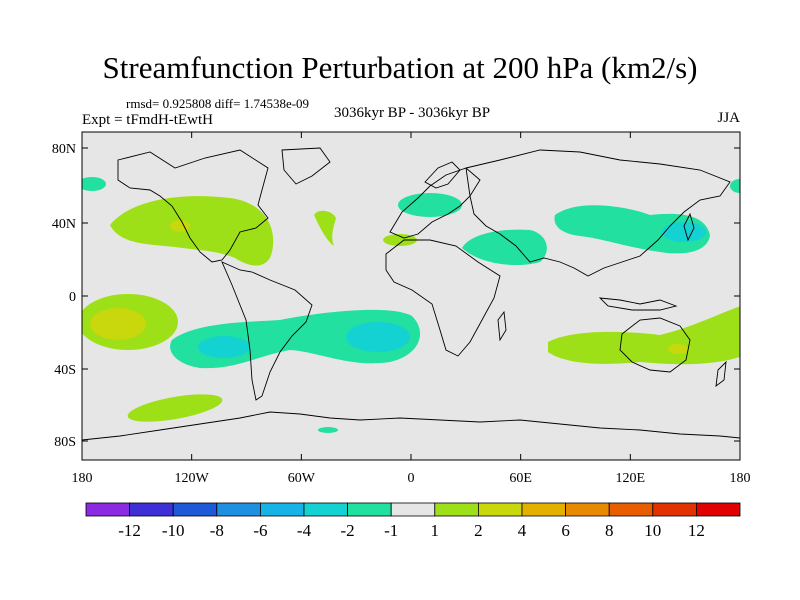 This screenshot has width=800, height=600. Describe the element at coordinates (442, 175) in the screenshot. I see `coast-scandinavia` at that location.